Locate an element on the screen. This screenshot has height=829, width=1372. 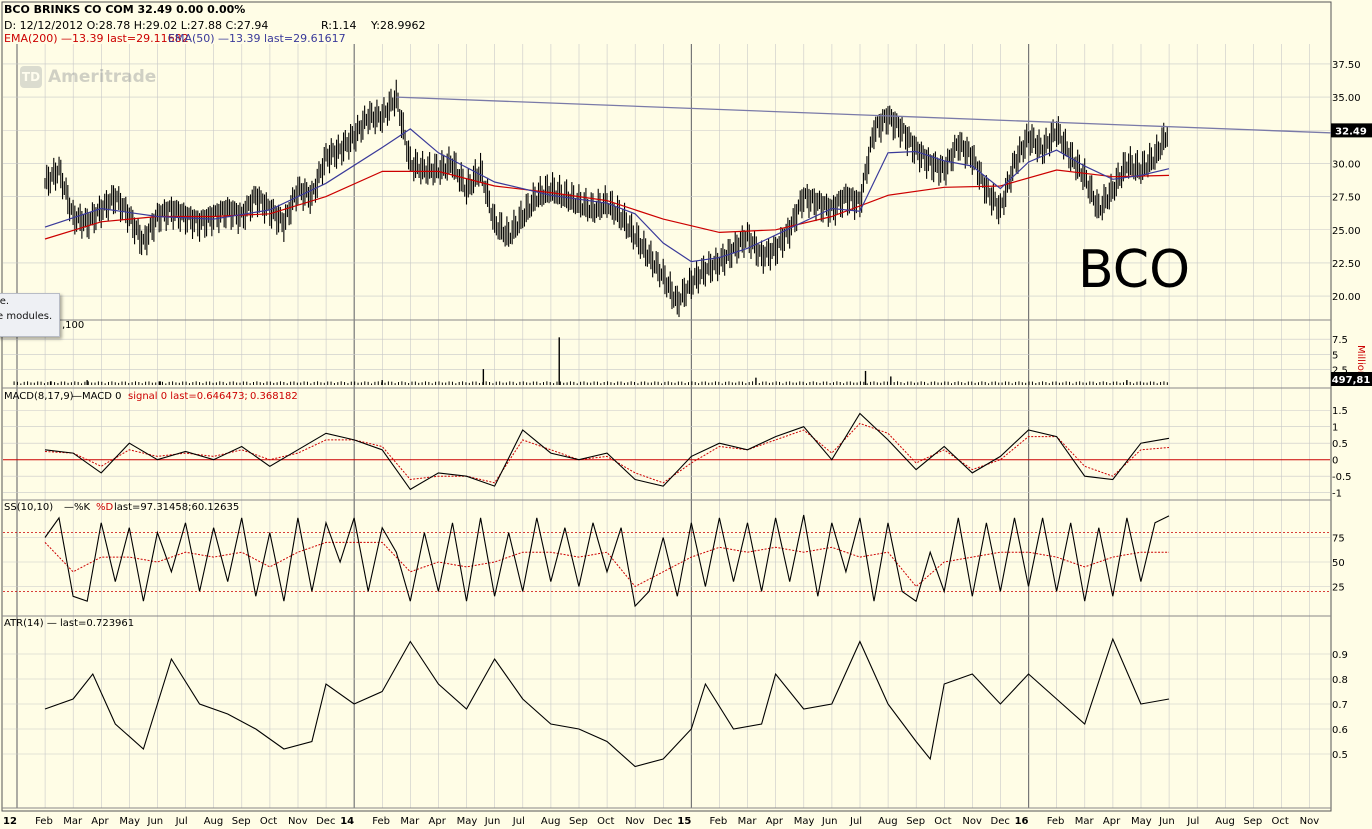
price-tick-label: 35.00 is located at coordinates (1346, 98).